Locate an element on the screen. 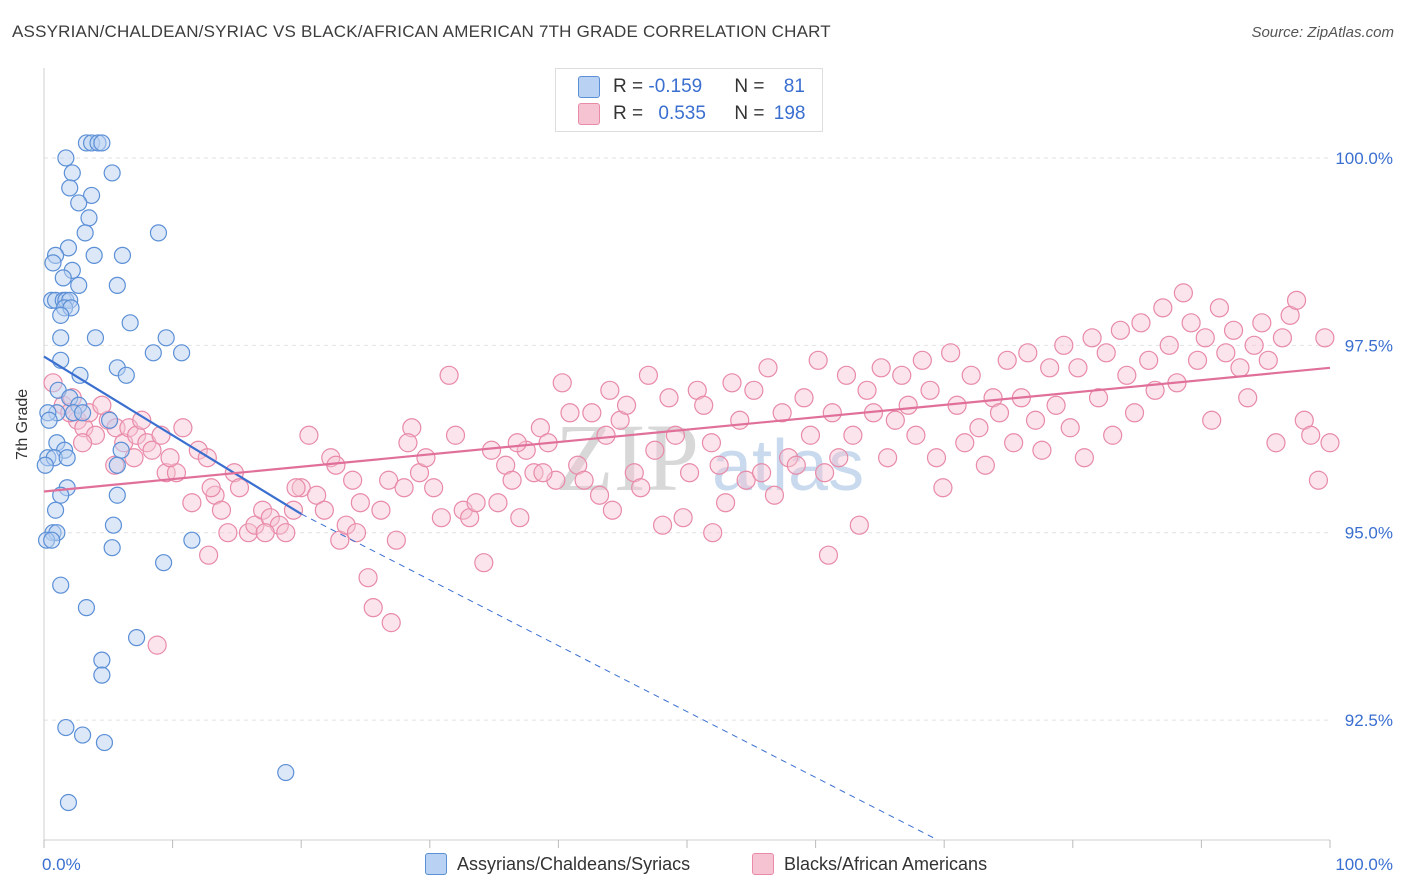 Image resolution: width=1406 pixels, height=892 pixels. source-label: Source: ZipAtlas.com is located at coordinates (1322, 32).